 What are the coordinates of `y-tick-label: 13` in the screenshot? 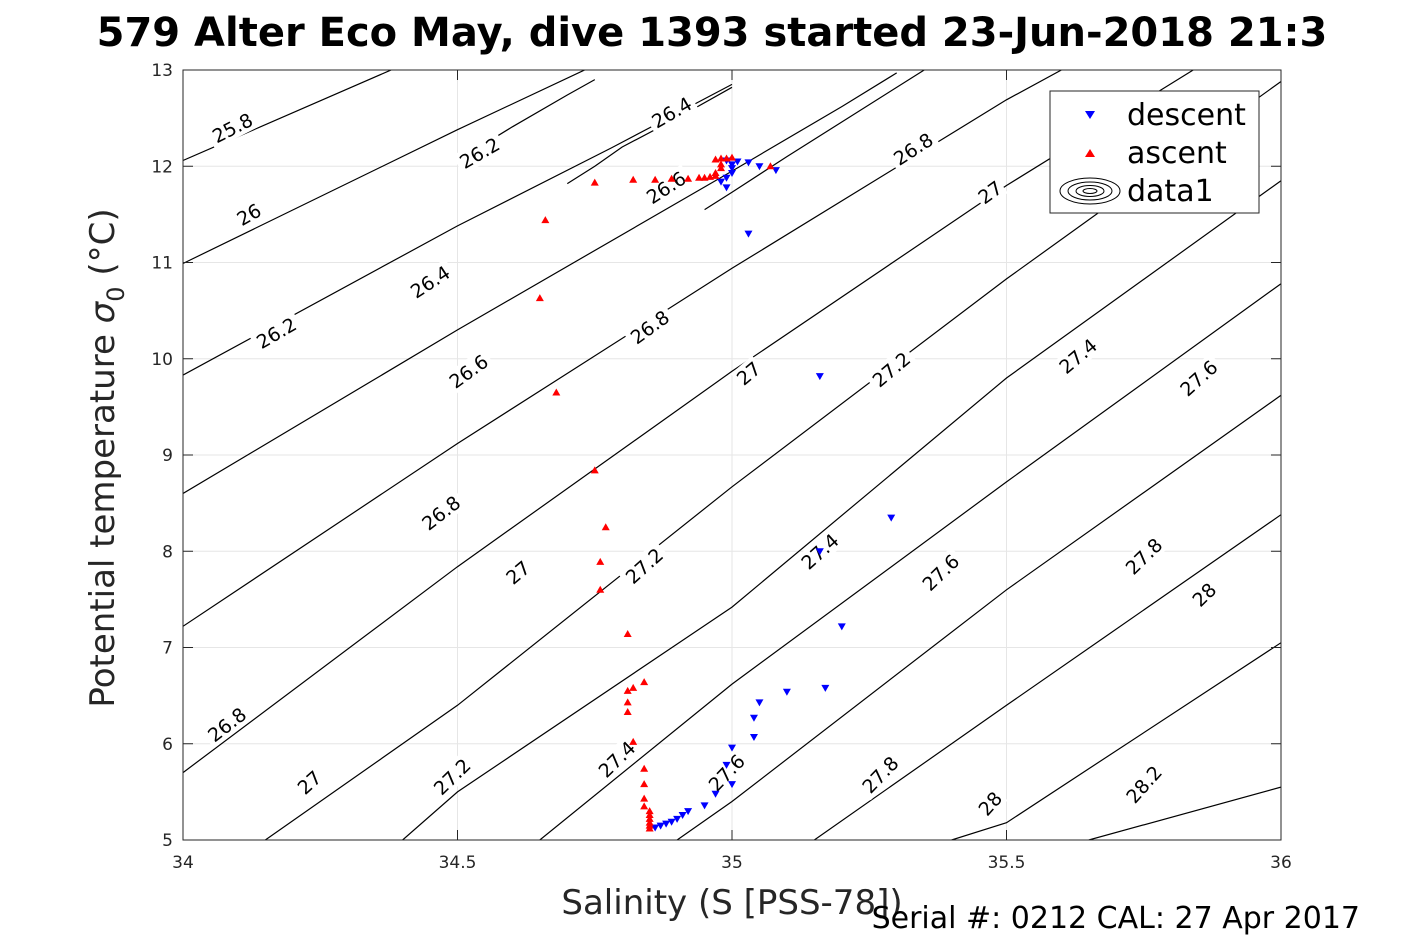 It's located at (162, 71).